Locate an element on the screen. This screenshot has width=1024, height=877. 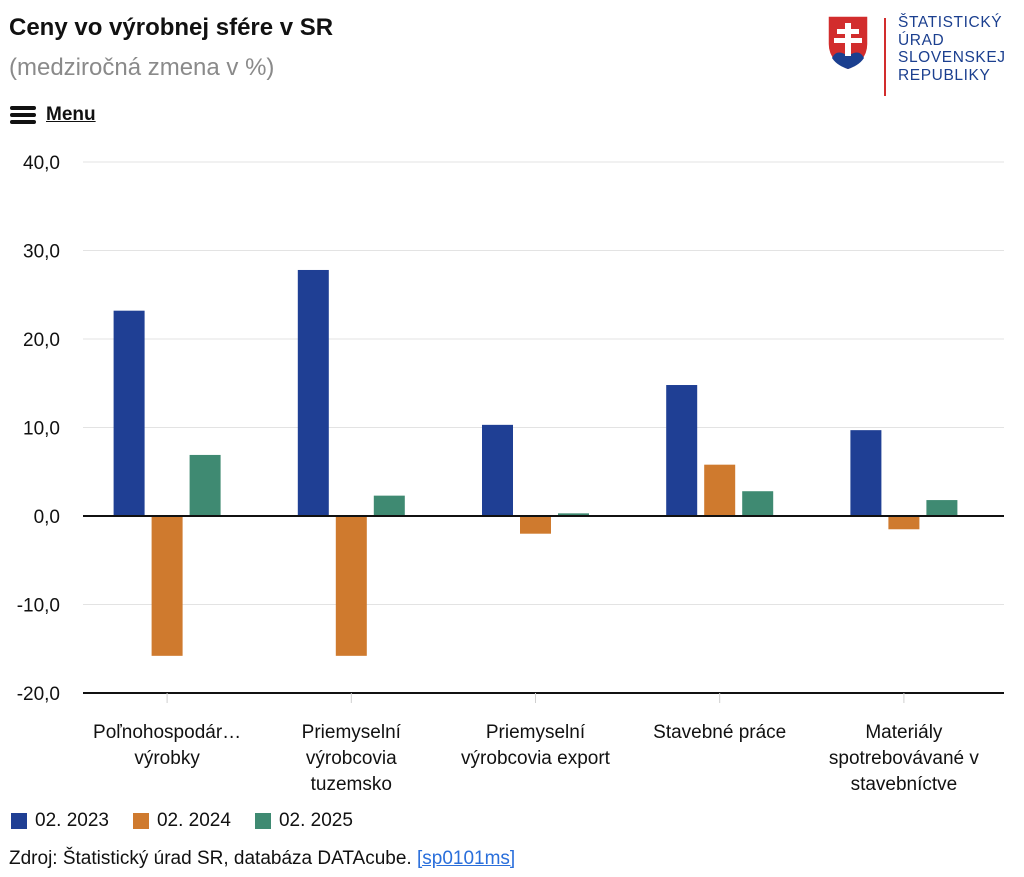
menu-button: Menu is located at coordinates (53, 115).